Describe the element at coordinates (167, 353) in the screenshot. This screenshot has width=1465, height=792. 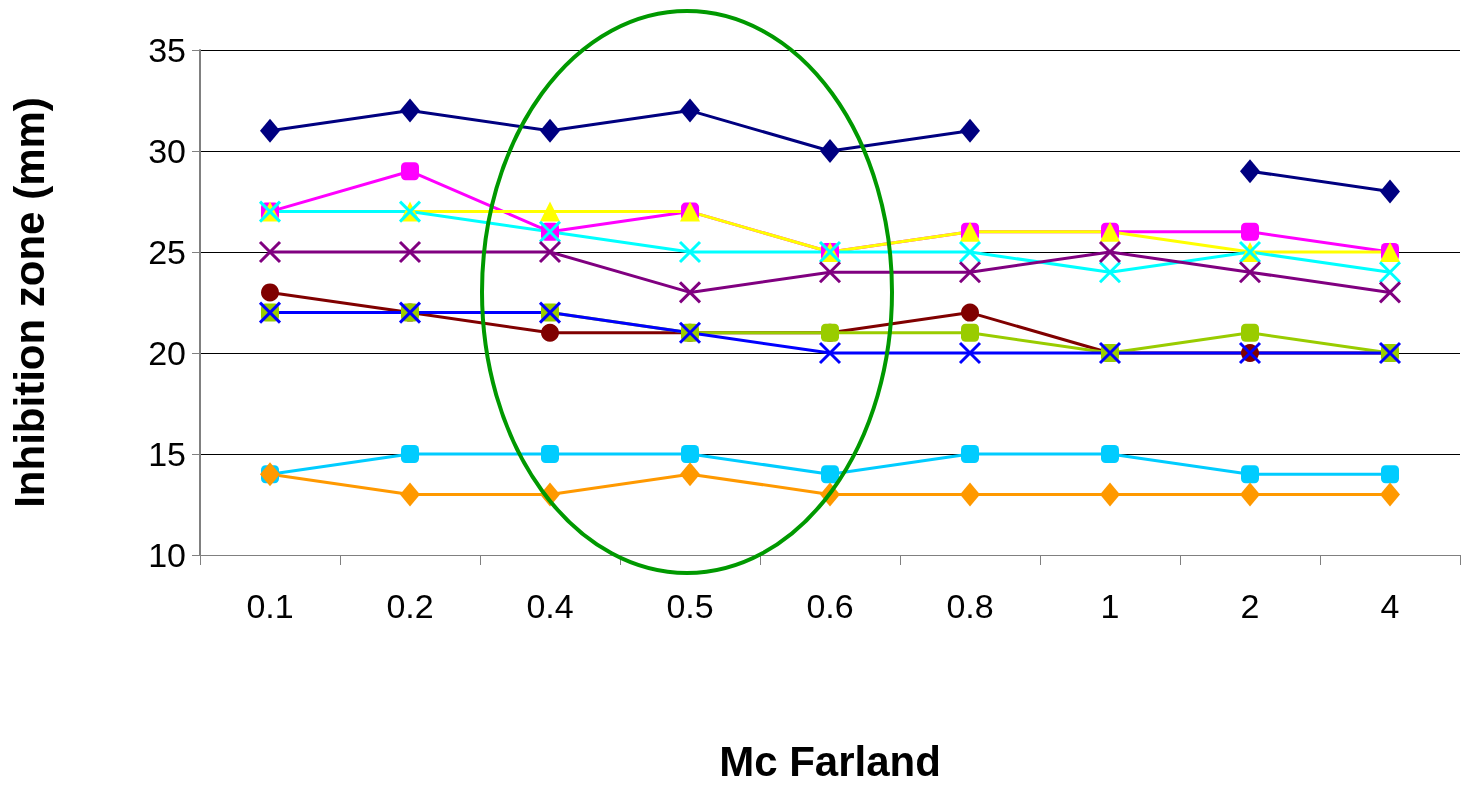
I see `y-tick-label: 20` at that location.